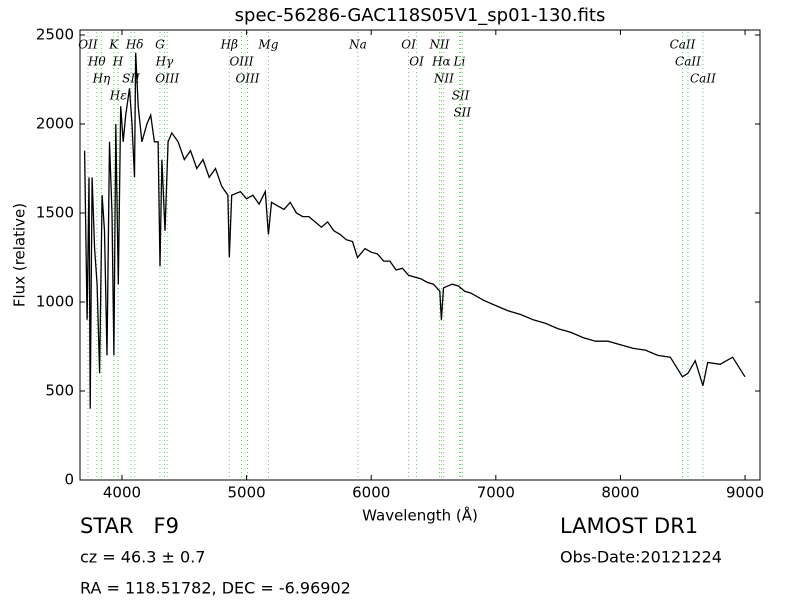  What do you see at coordinates (96, 62) in the screenshot?
I see `spectral-line-label: Hθ` at bounding box center [96, 62].